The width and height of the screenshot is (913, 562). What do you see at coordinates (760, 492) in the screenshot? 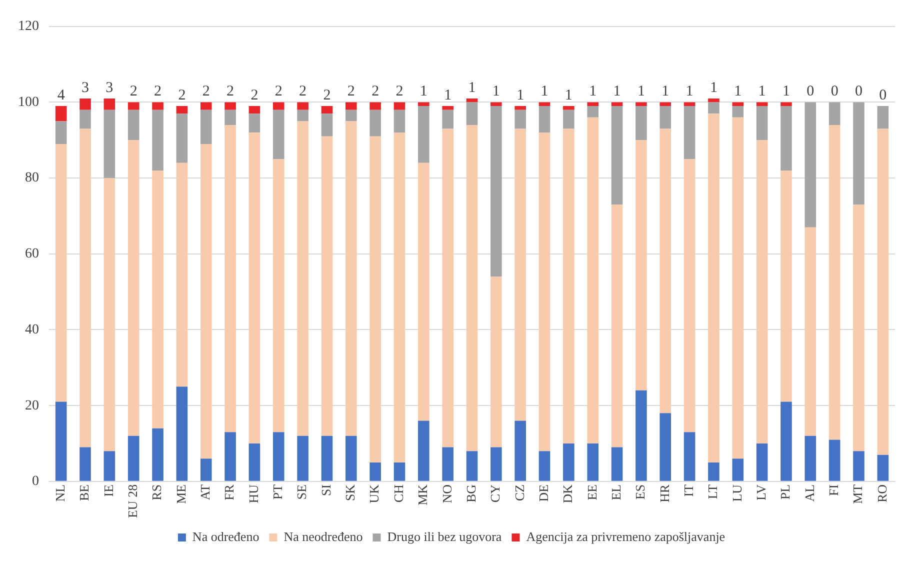
I see `x-tick-label: LV` at bounding box center [760, 492].